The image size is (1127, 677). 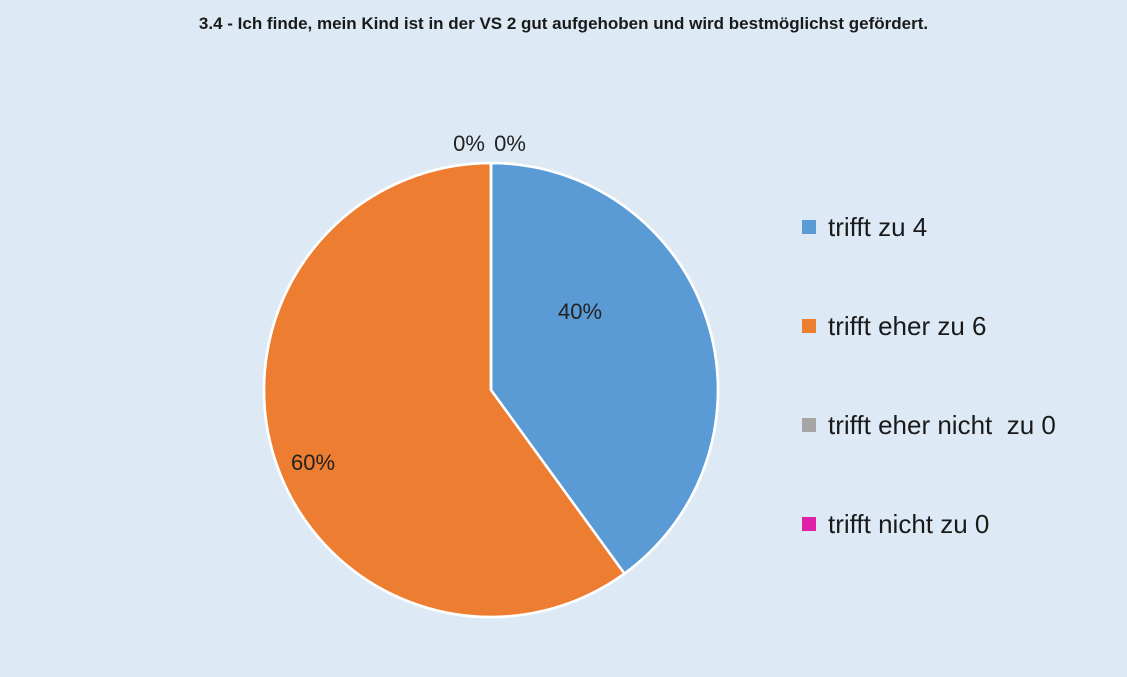 I want to click on data-label-3: 0%, so click(x=469, y=143).